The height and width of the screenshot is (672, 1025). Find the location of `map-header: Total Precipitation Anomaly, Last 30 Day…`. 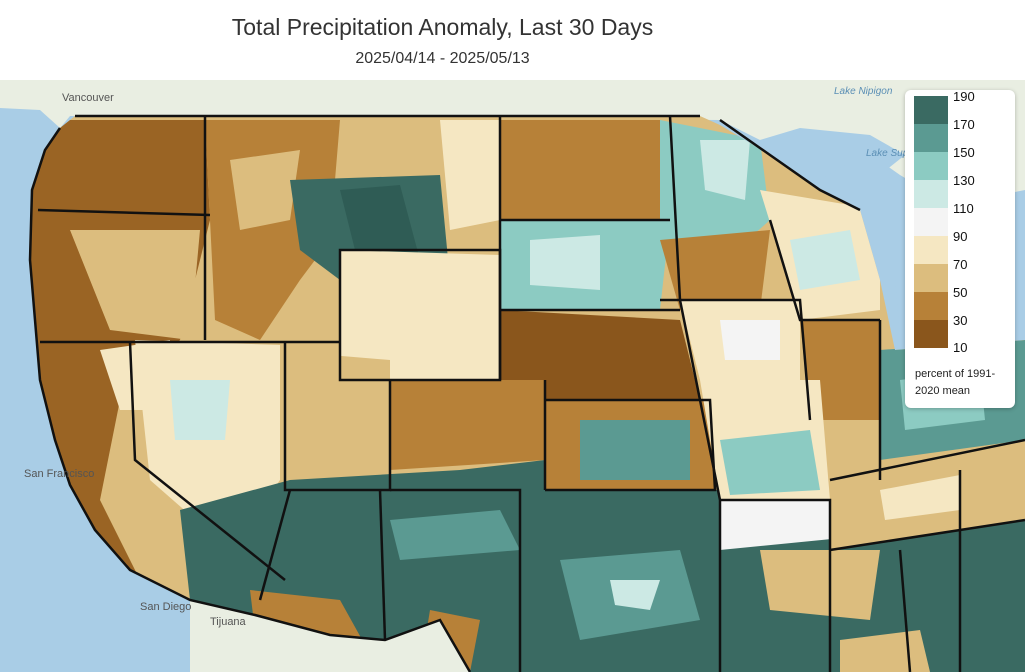

map-header: Total Precipitation Anomaly, Last 30 Day… is located at coordinates (512, 40).